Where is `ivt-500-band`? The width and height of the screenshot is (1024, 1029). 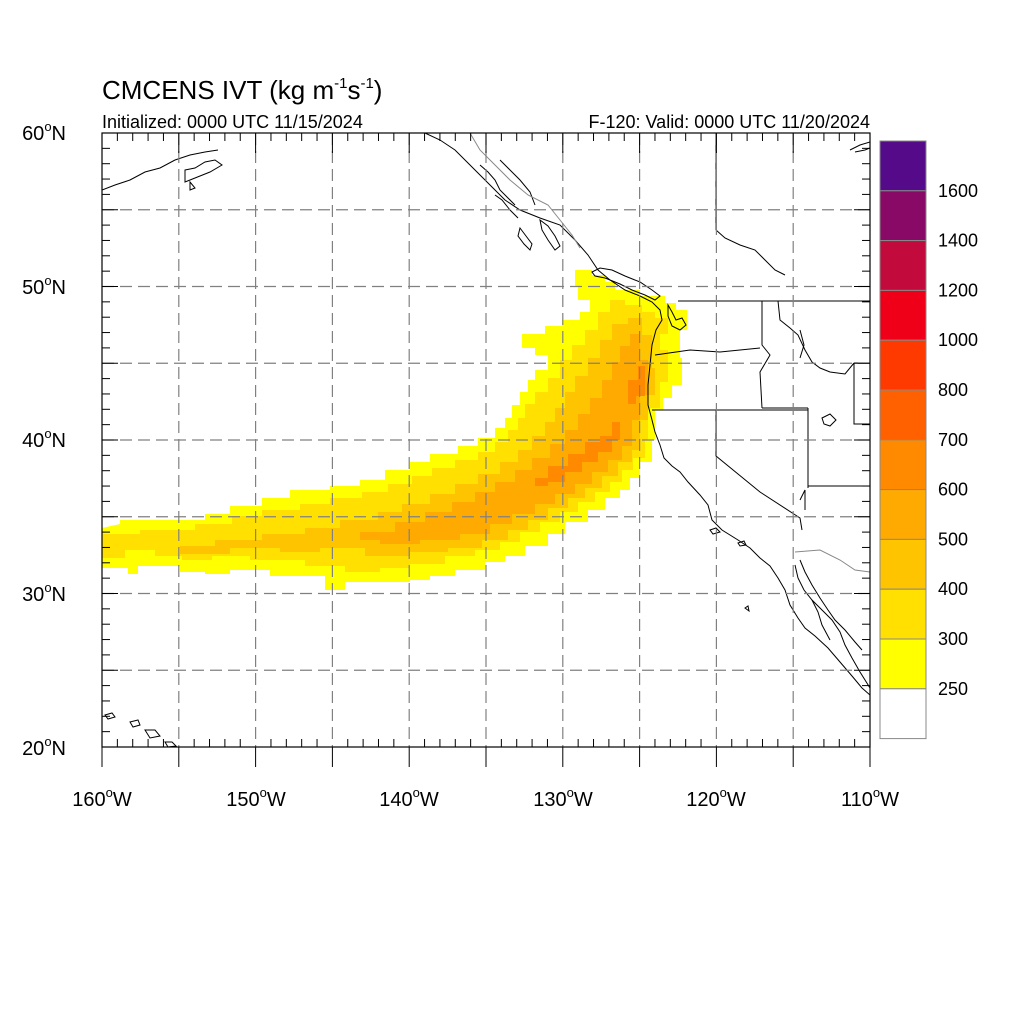
ivt-500-band is located at coordinates (504, 439).